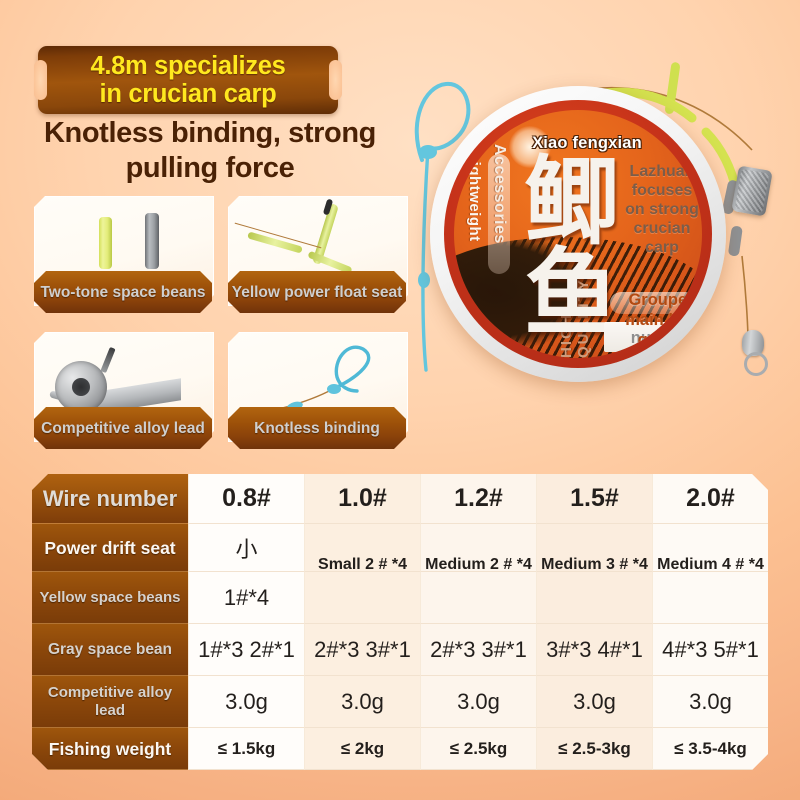 The width and height of the screenshot is (800, 800). What do you see at coordinates (110, 650) in the screenshot?
I see `row-label-gray-space-bean: Gray space bean` at bounding box center [110, 650].